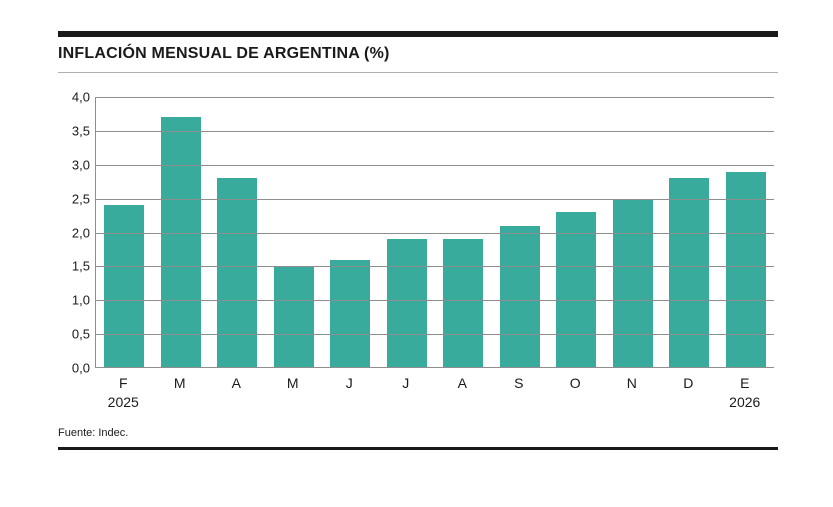 The image size is (833, 507). What do you see at coordinates (80, 165) in the screenshot?
I see `y-axis-tick-label: 3,0` at bounding box center [80, 165].